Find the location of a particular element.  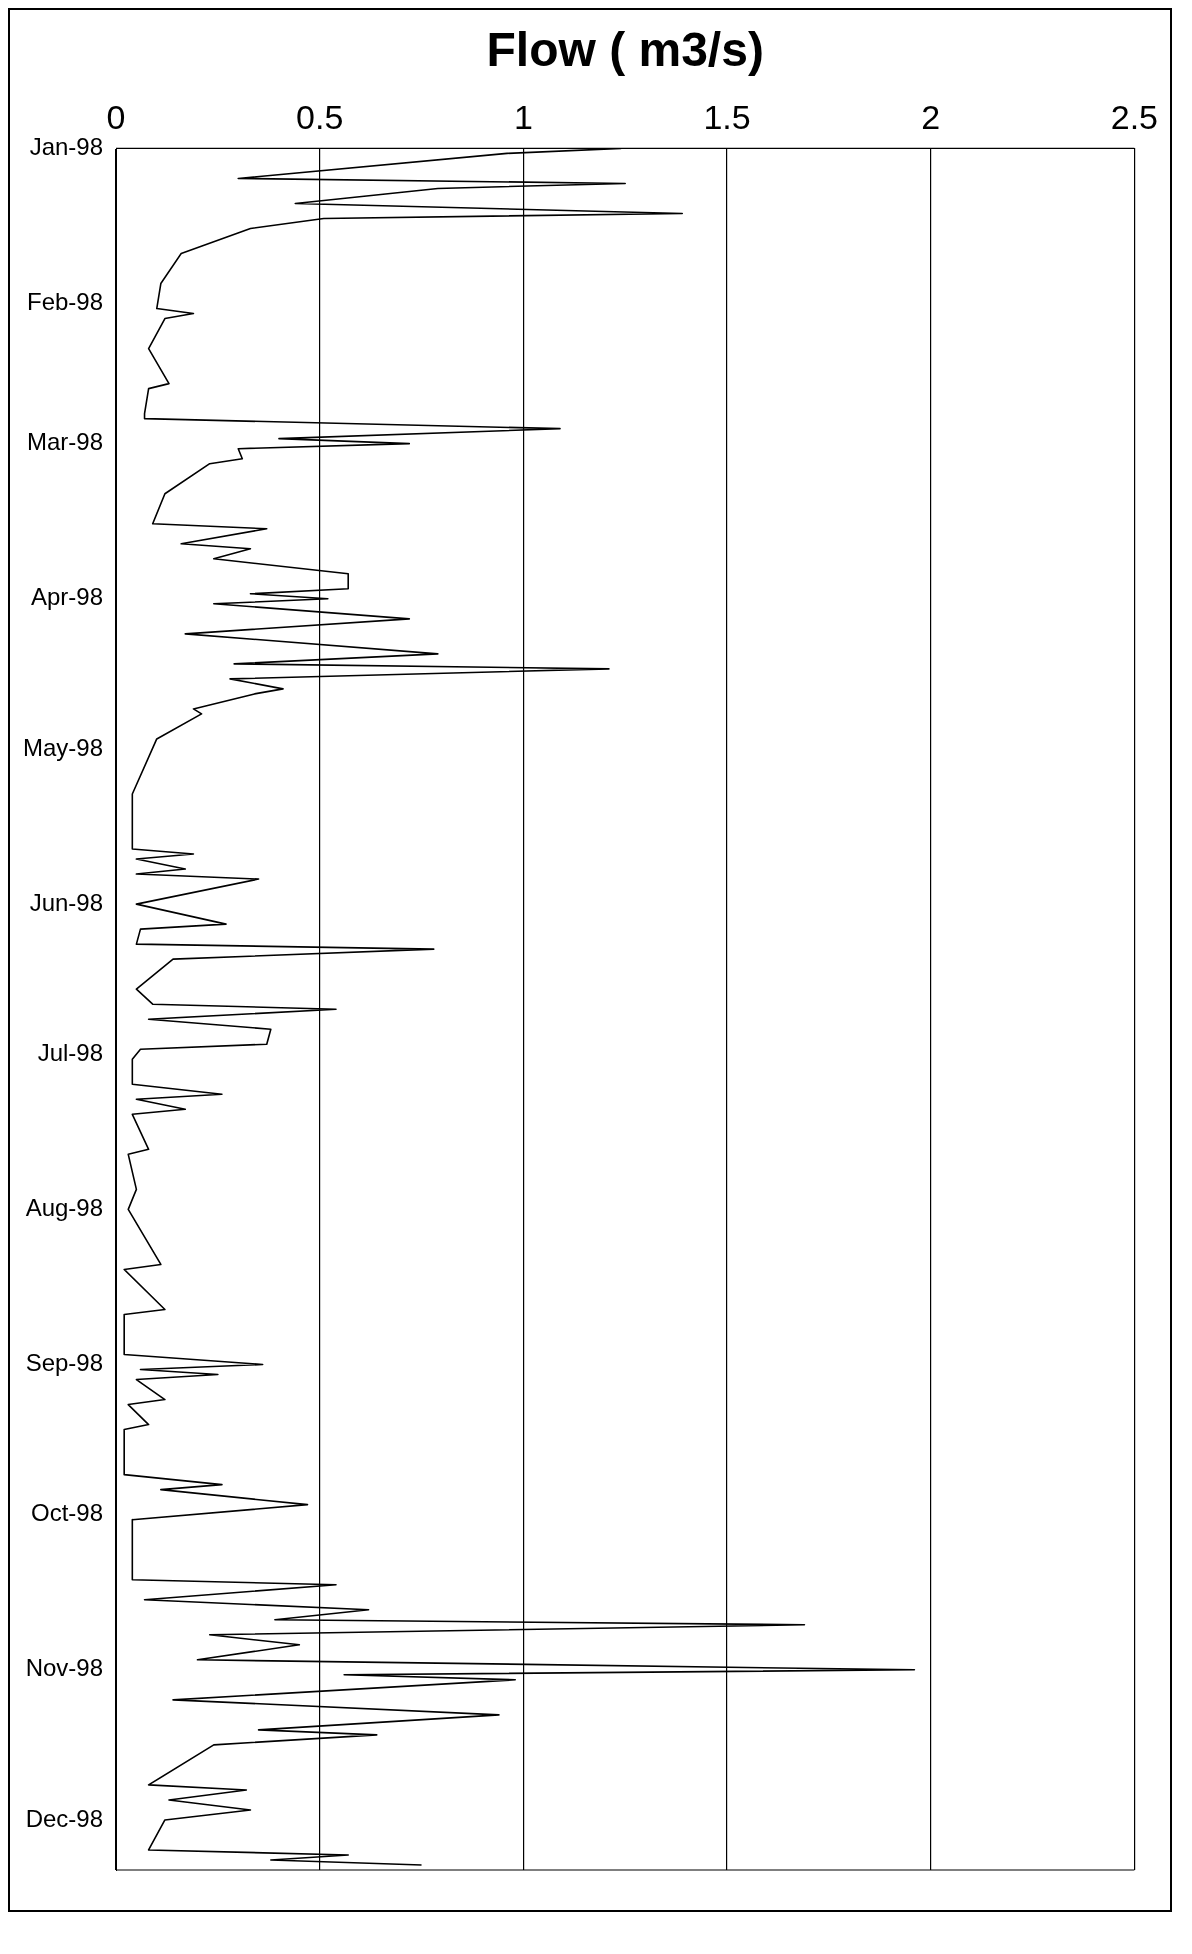

y-tick-label: Mar-98 is located at coordinates (65, 442).